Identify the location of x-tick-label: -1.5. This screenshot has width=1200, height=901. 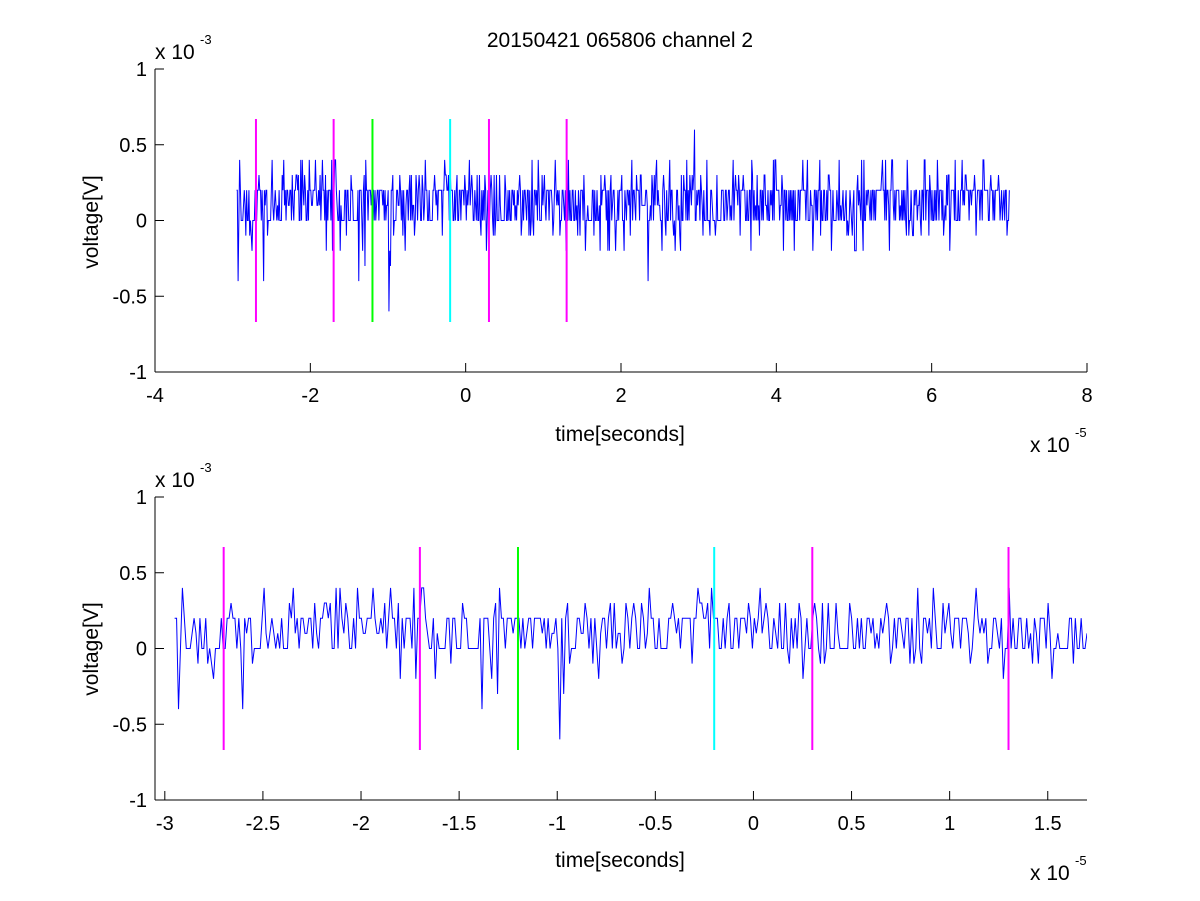
(459, 824).